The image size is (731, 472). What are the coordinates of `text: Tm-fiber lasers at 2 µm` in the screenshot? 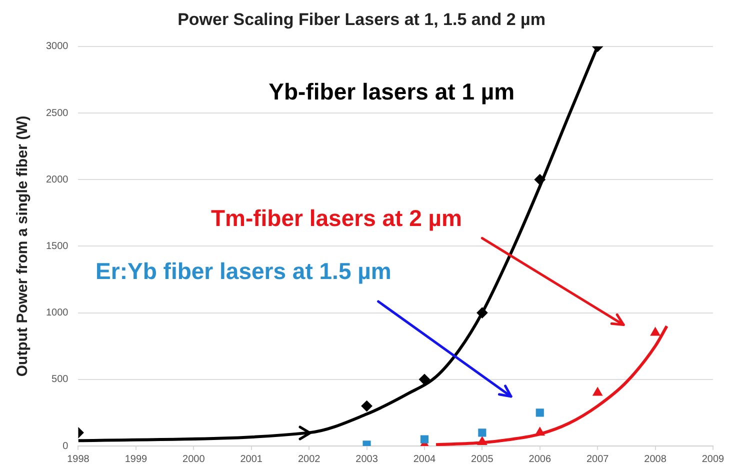 It's located at (336, 217).